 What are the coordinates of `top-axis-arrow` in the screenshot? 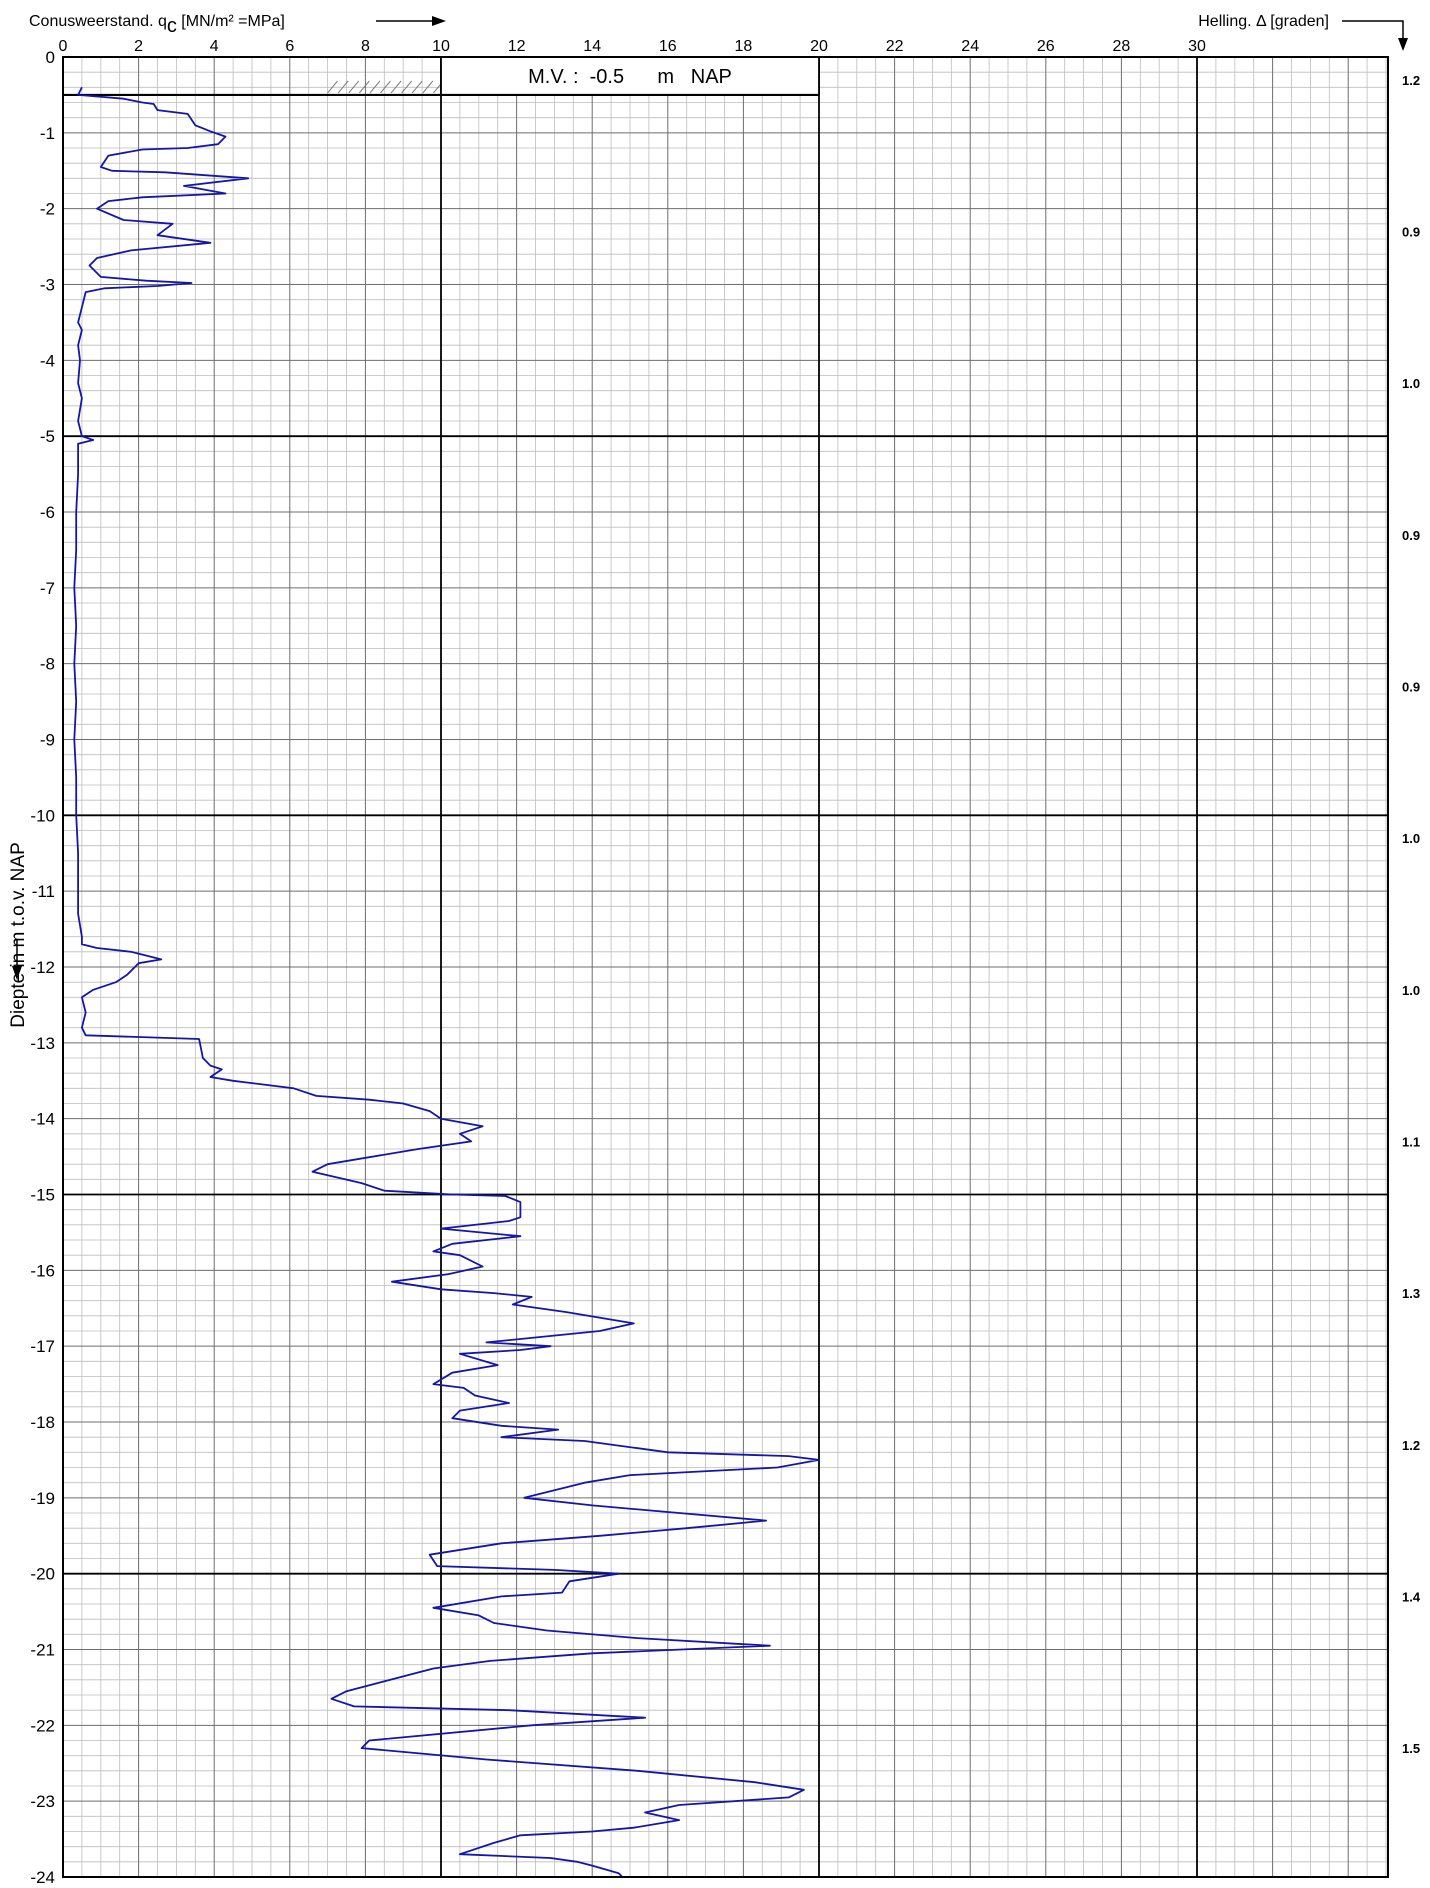 It's located at (411, 21).